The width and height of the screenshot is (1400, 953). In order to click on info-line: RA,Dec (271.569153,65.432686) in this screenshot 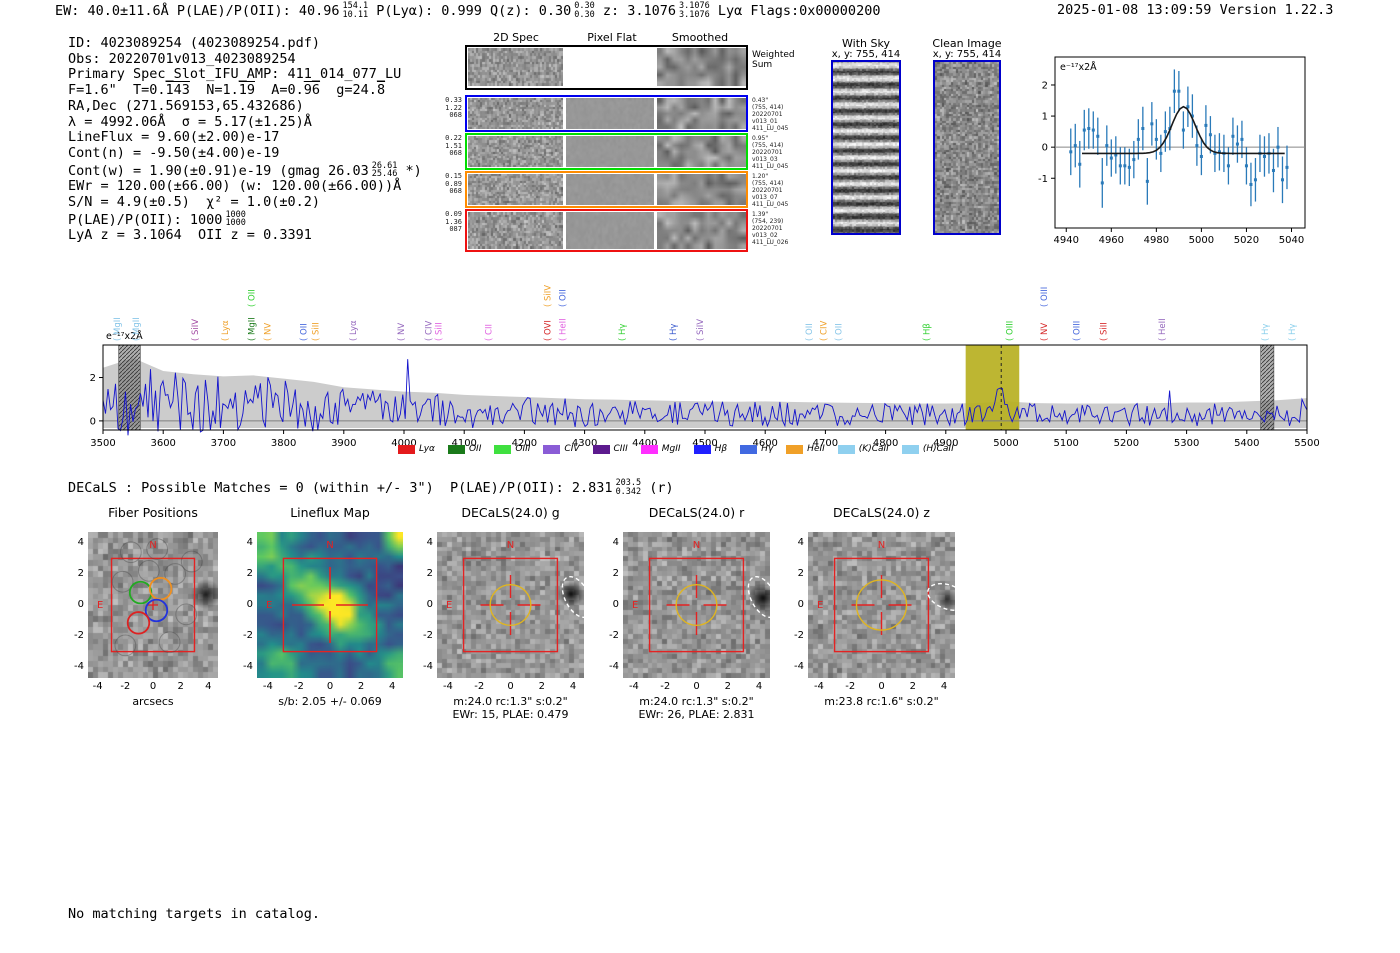, I will do `click(245, 106)`.